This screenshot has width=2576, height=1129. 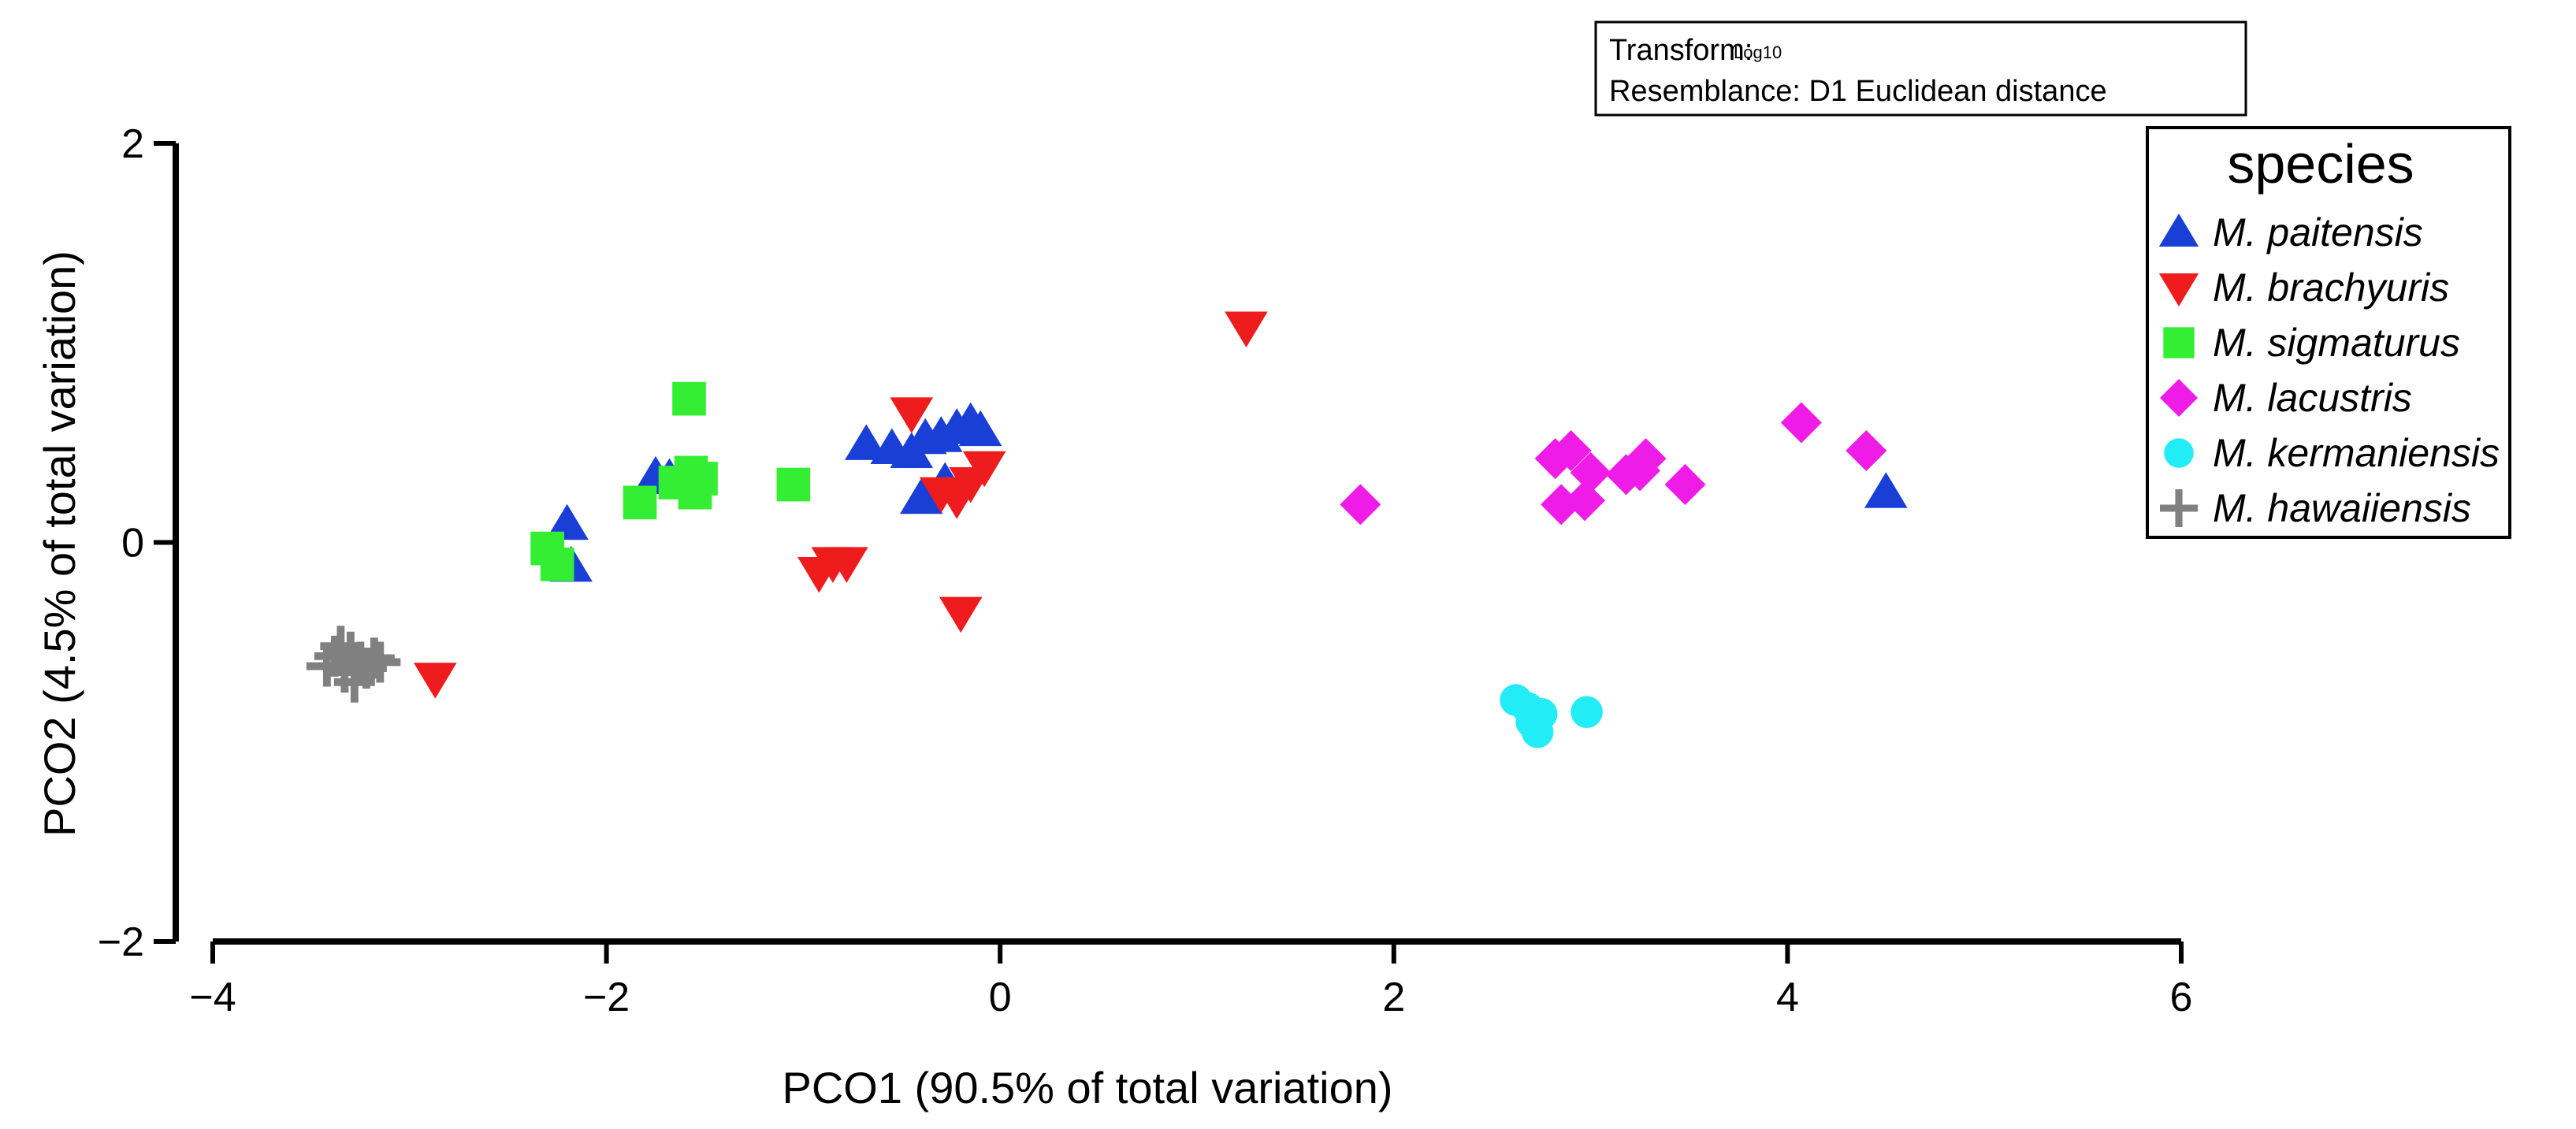 I want to click on x-tick-label: 4, so click(x=1787, y=997).